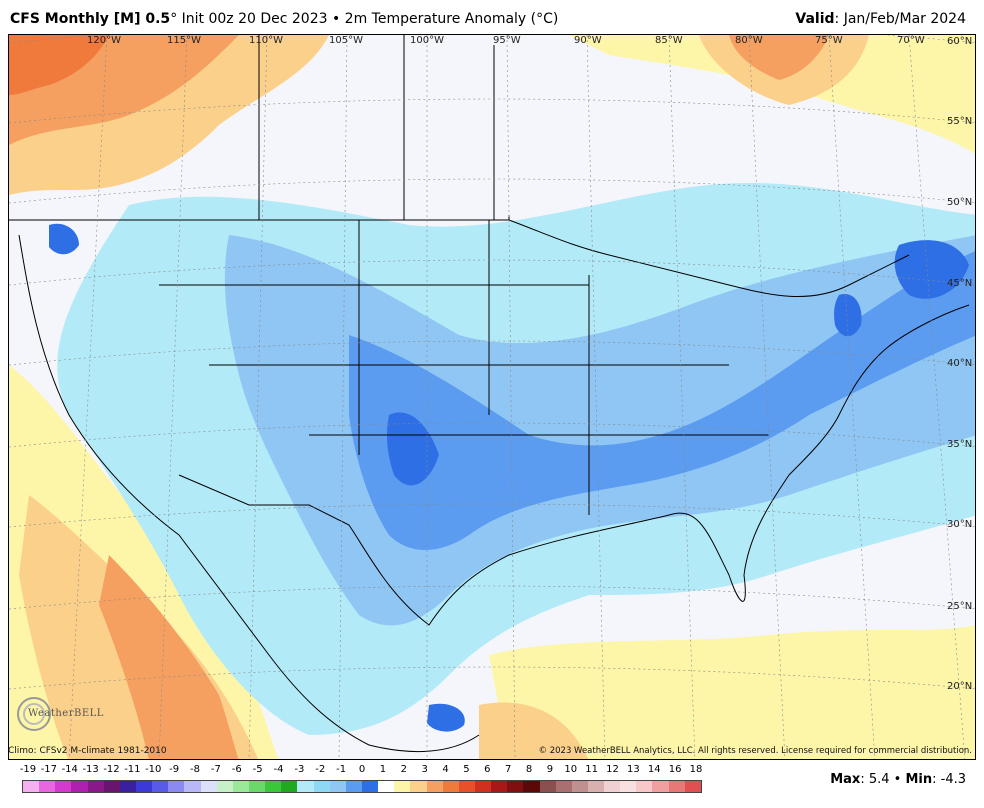 The image size is (984, 808). What do you see at coordinates (880, 19) in the screenshot?
I see `valid-period: Valid: Jan/Feb/Mar 2024` at bounding box center [880, 19].